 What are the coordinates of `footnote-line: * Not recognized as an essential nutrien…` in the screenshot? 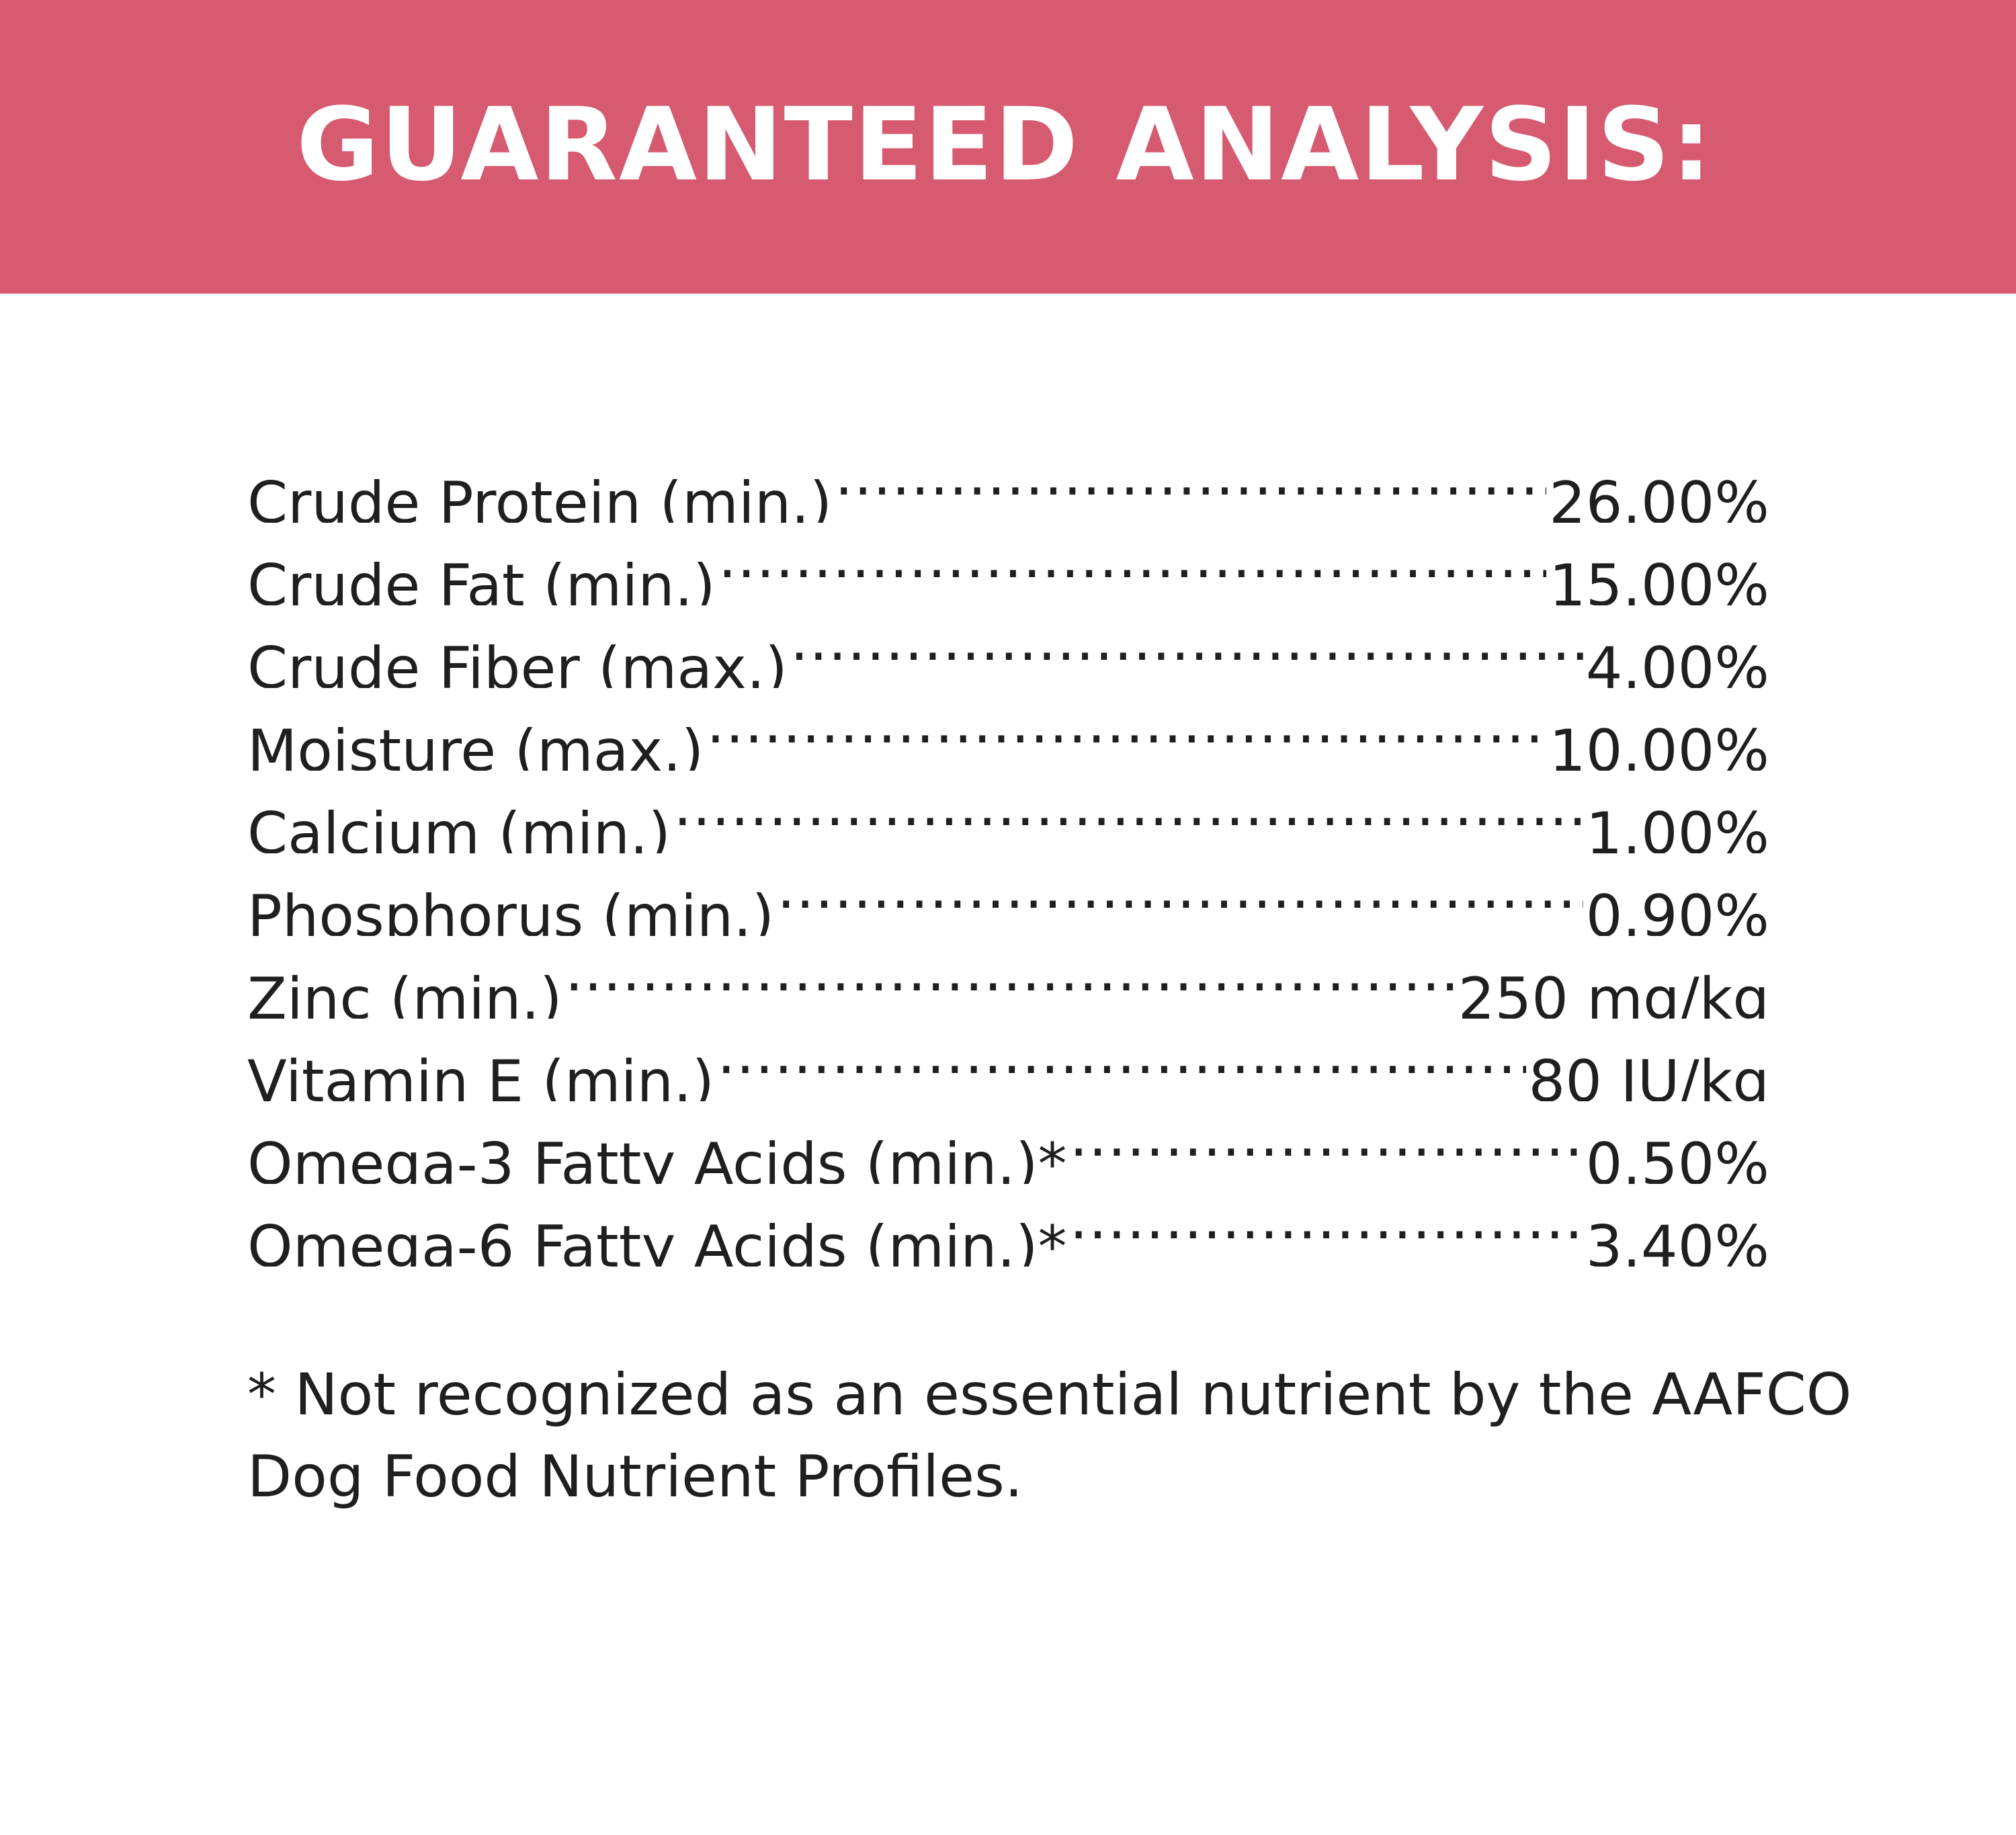 It's located at (1050, 1394).